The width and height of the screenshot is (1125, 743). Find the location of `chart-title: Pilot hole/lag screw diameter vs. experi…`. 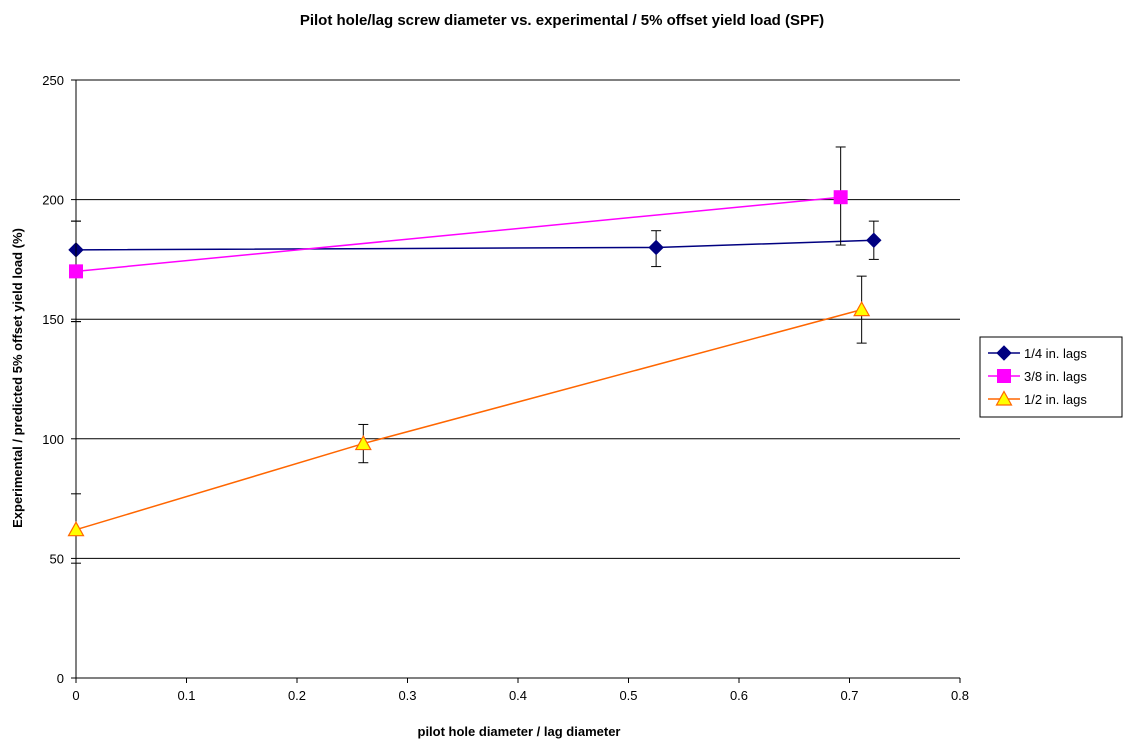

chart-title: Pilot hole/lag screw diameter vs. experi… is located at coordinates (562, 20).